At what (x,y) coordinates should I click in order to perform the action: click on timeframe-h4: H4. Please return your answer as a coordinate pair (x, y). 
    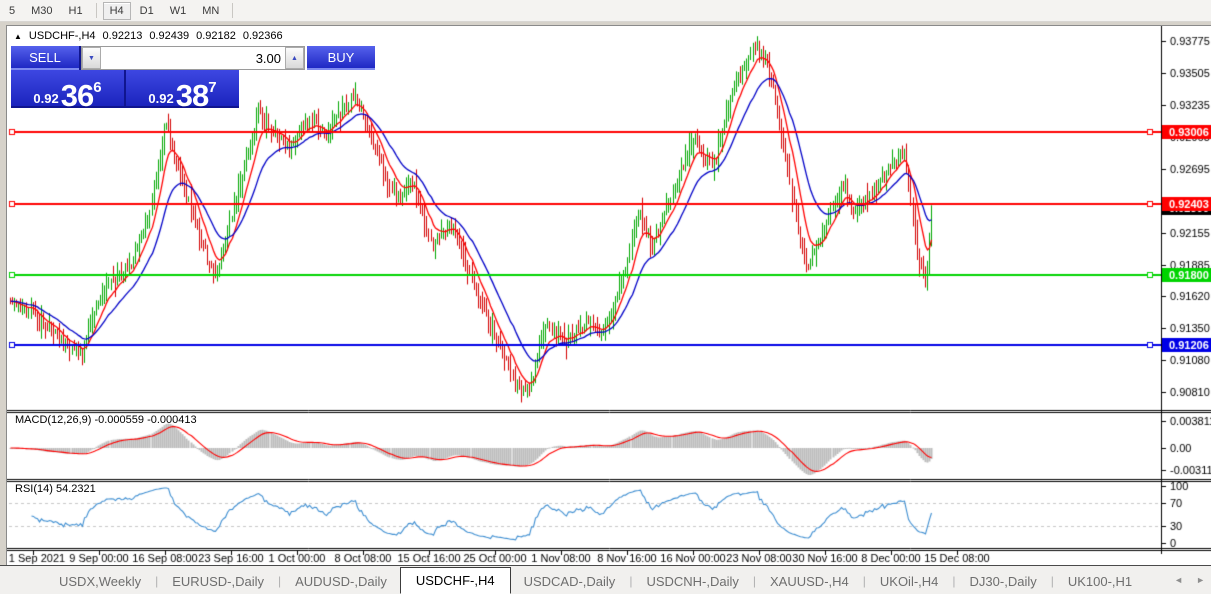
    Looking at the image, I should click on (116, 10).